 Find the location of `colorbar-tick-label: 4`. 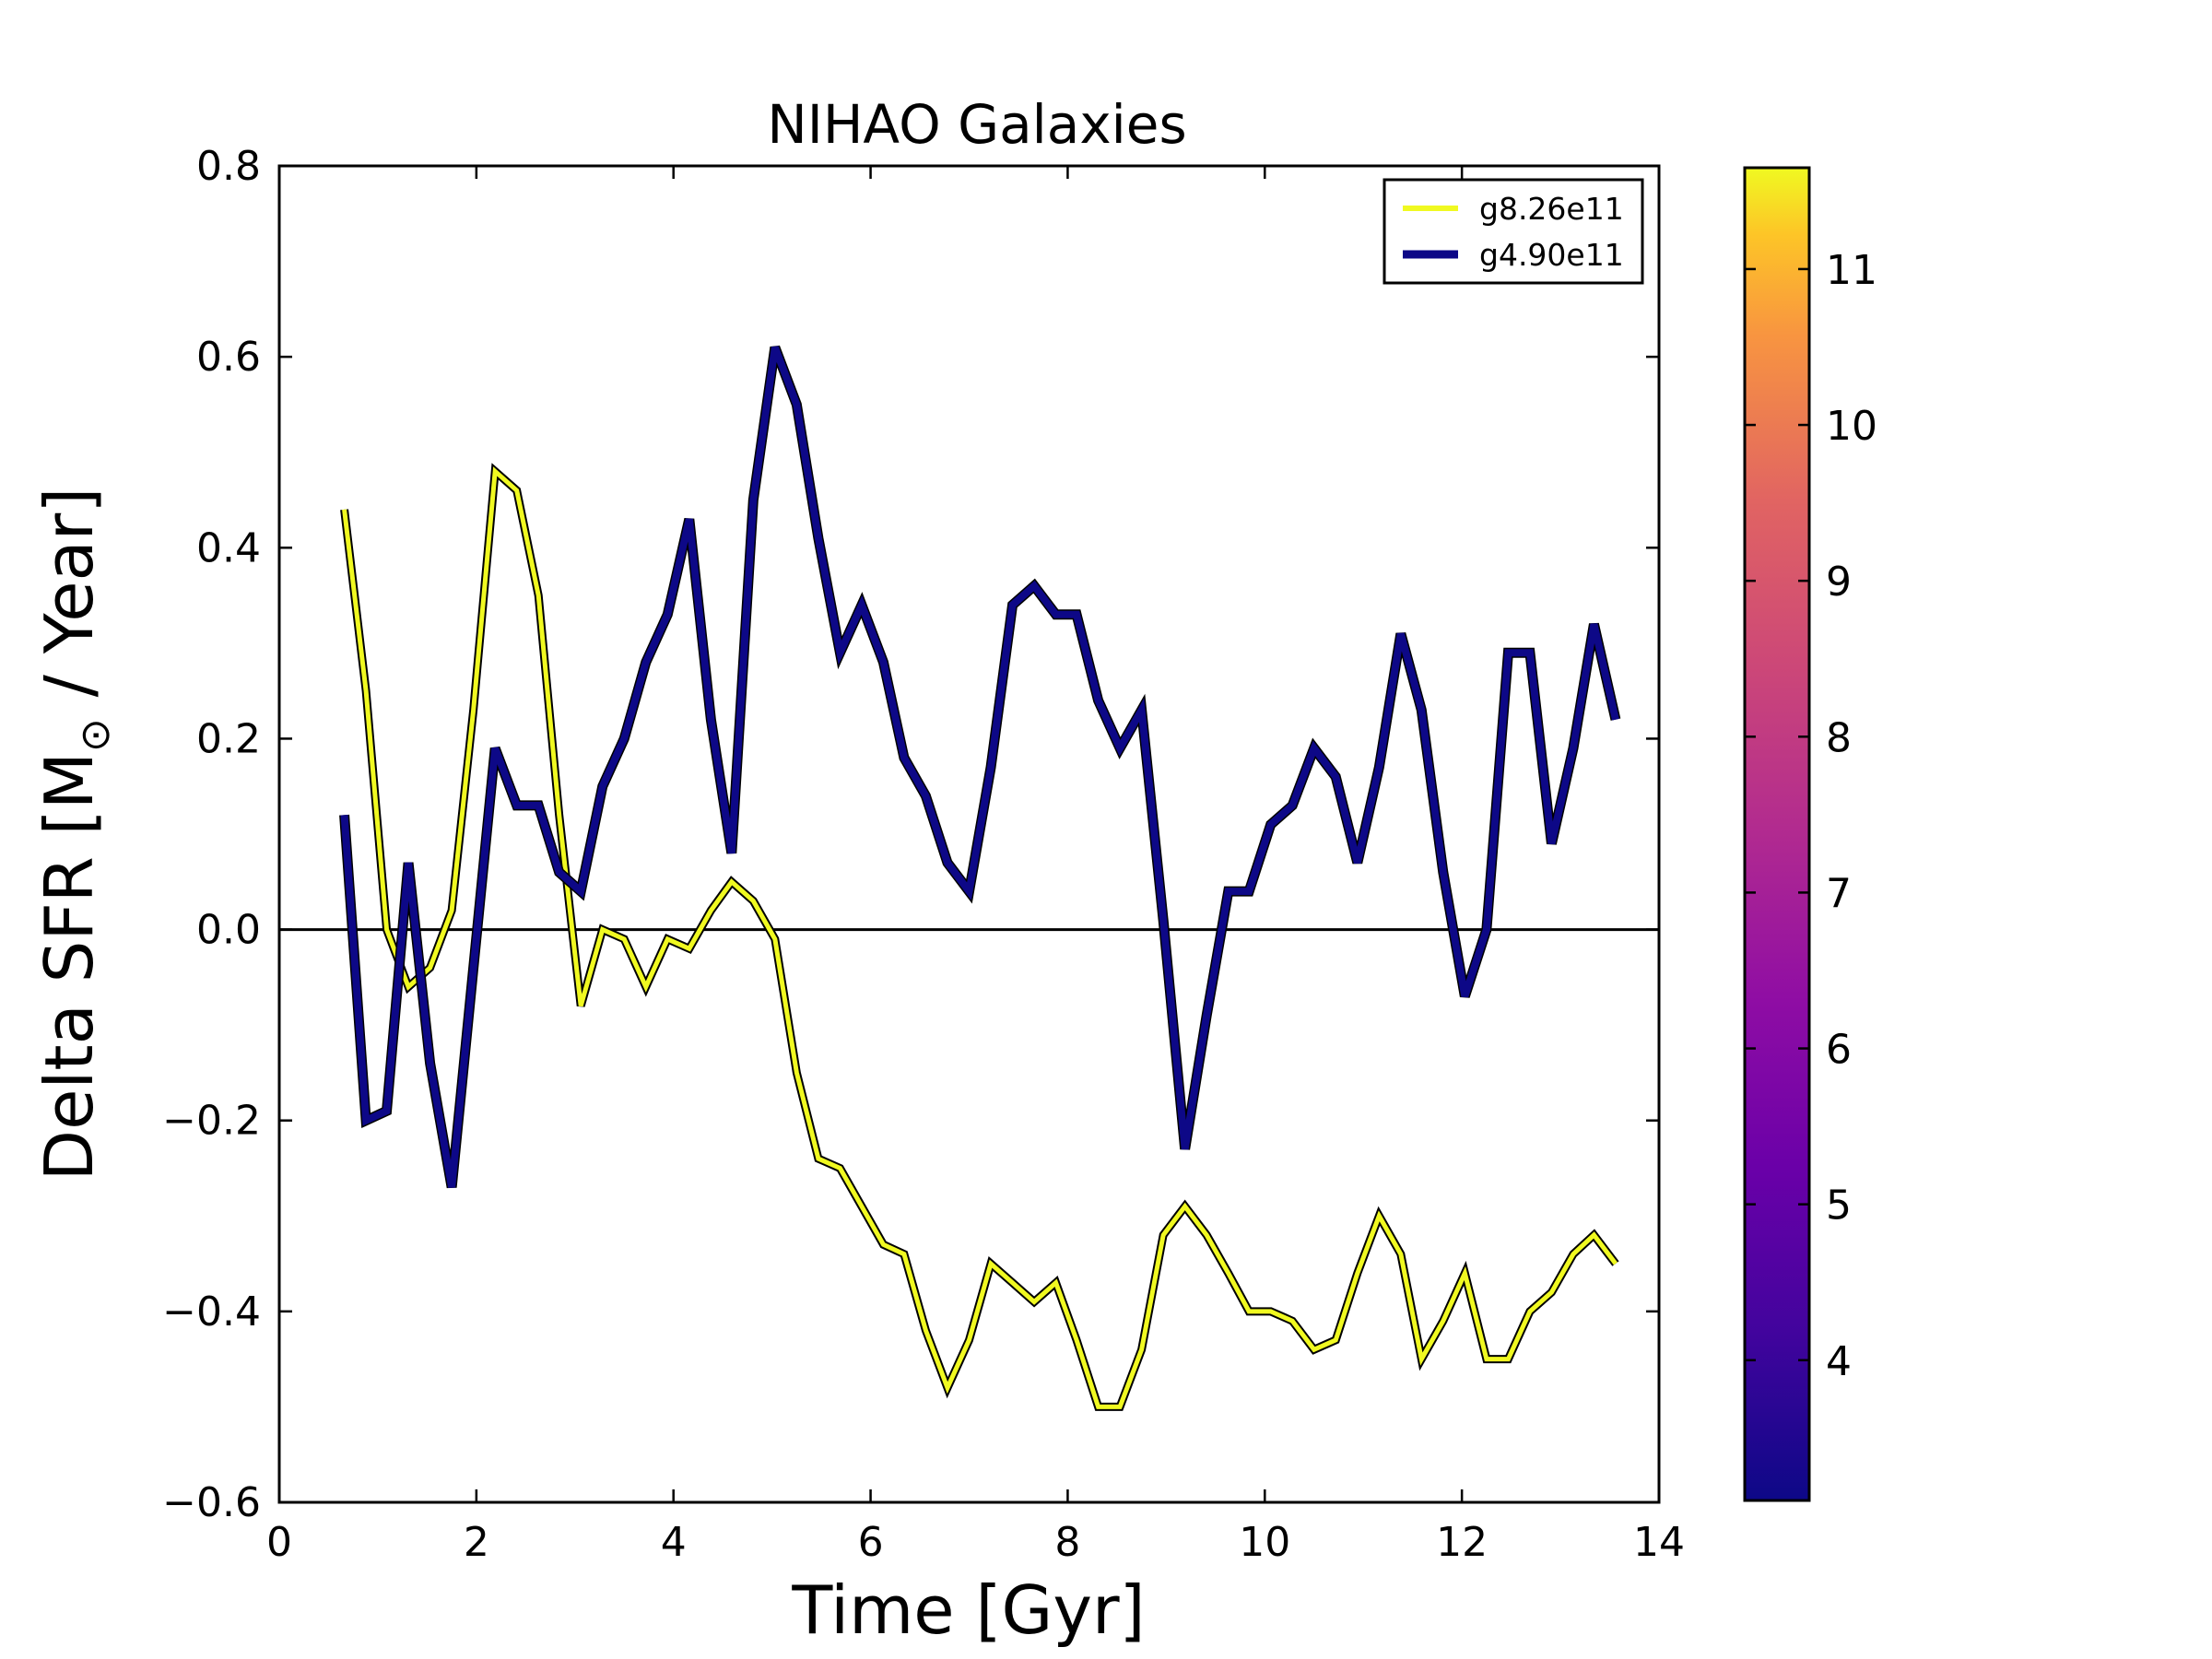

colorbar-tick-label: 4 is located at coordinates (1839, 1361).